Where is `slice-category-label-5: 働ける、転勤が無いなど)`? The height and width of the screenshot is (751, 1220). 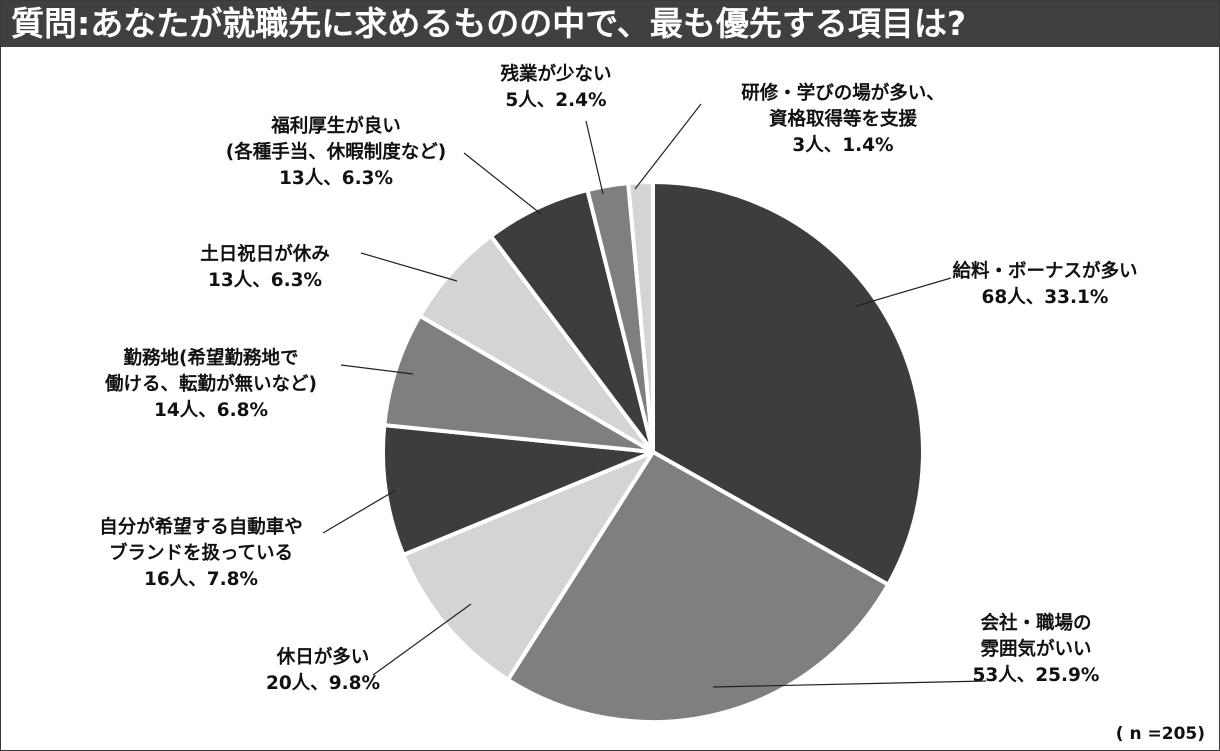
slice-category-label-5: 働ける、転勤が無いなど) is located at coordinates (210, 384).